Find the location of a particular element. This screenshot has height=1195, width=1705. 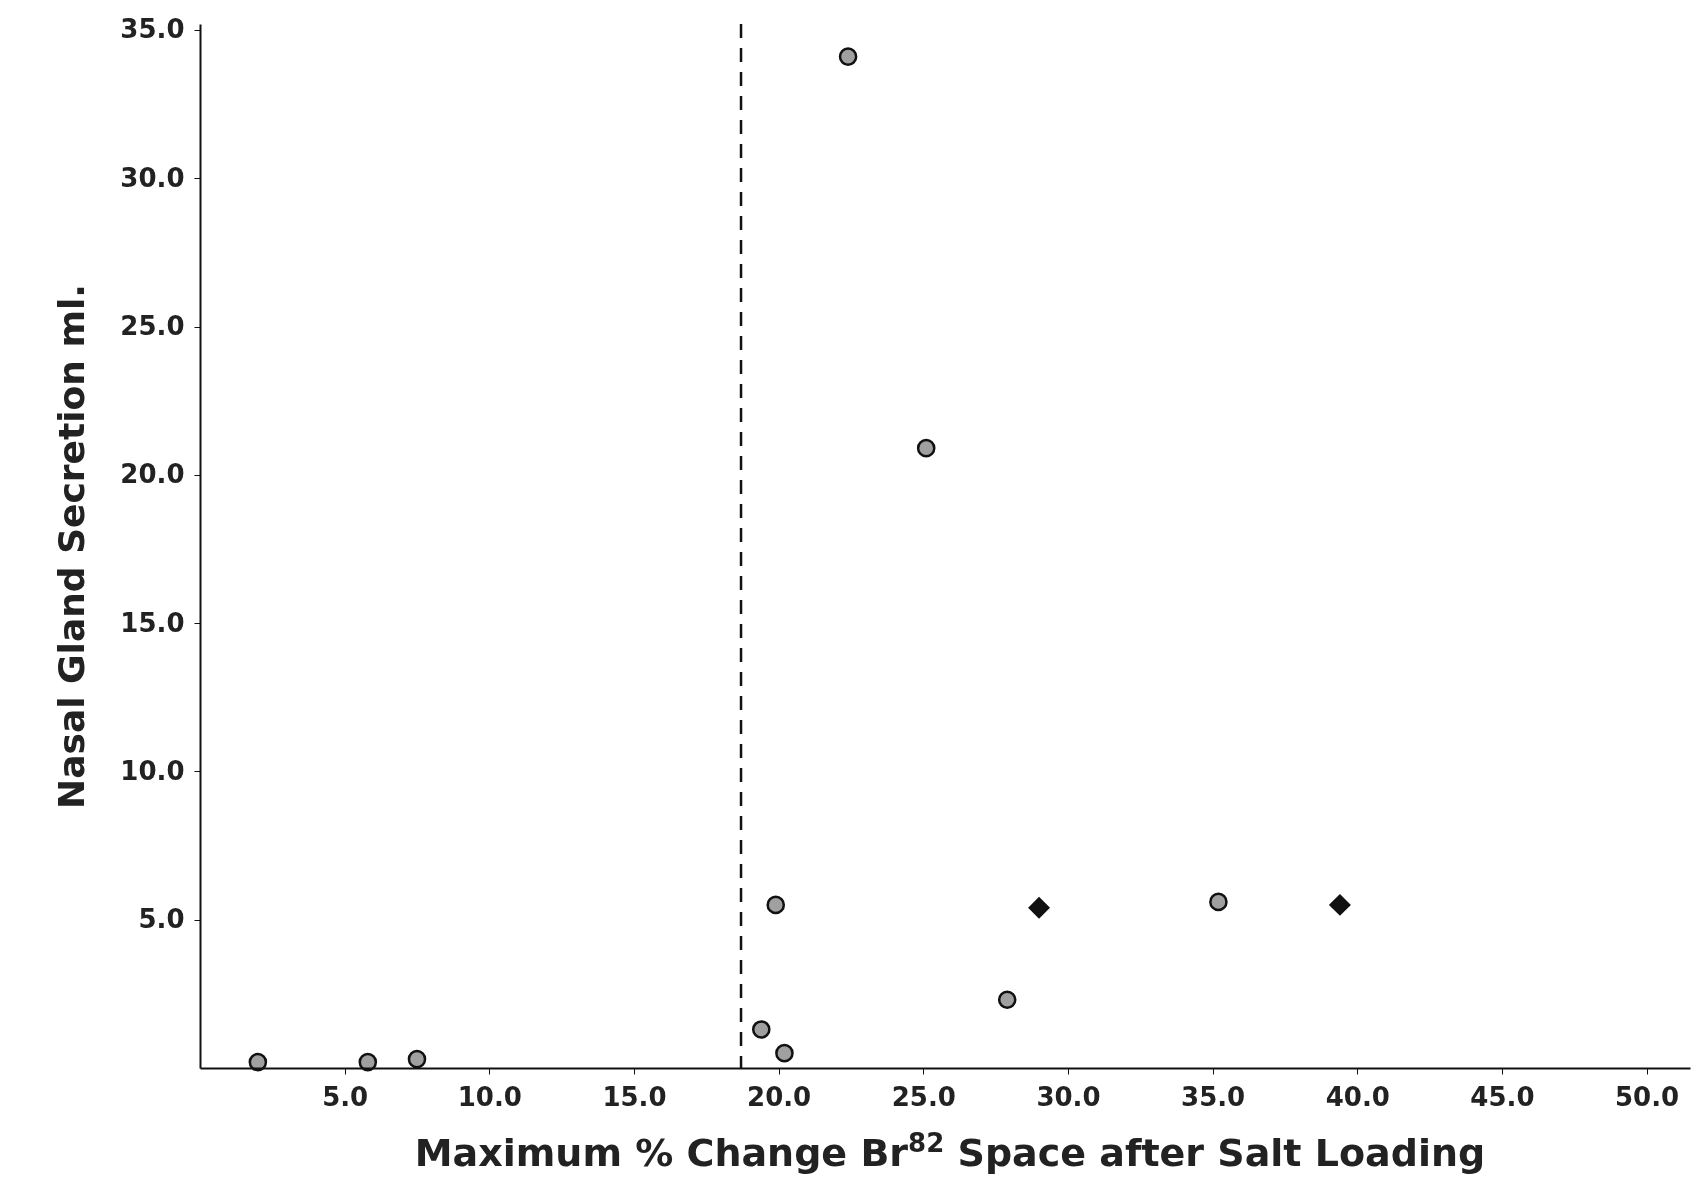

x-tick-label: 15.0 is located at coordinates (634, 1096).